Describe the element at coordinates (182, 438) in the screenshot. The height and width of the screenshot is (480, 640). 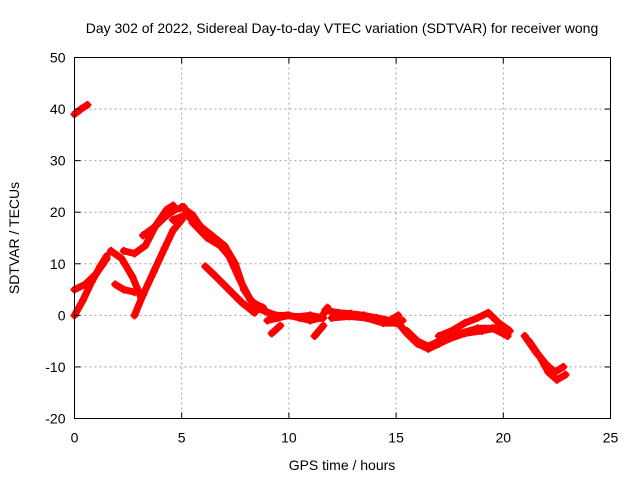
I see `x-tick-label: 5` at that location.